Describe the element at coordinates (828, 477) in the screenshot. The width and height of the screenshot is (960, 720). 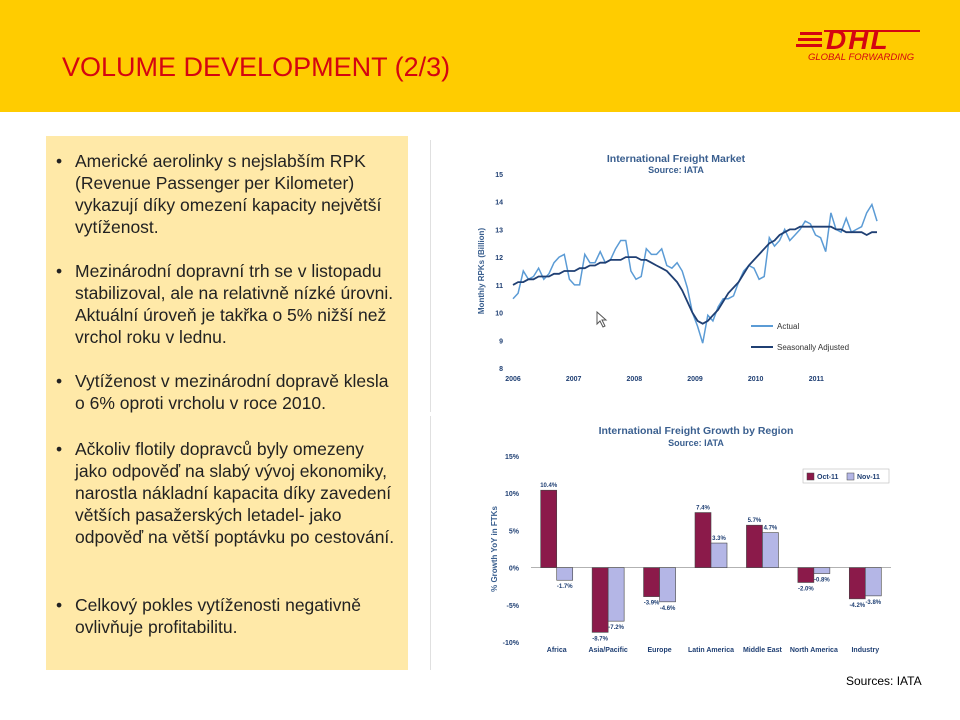
I see `legend-label: Oct-11` at that location.